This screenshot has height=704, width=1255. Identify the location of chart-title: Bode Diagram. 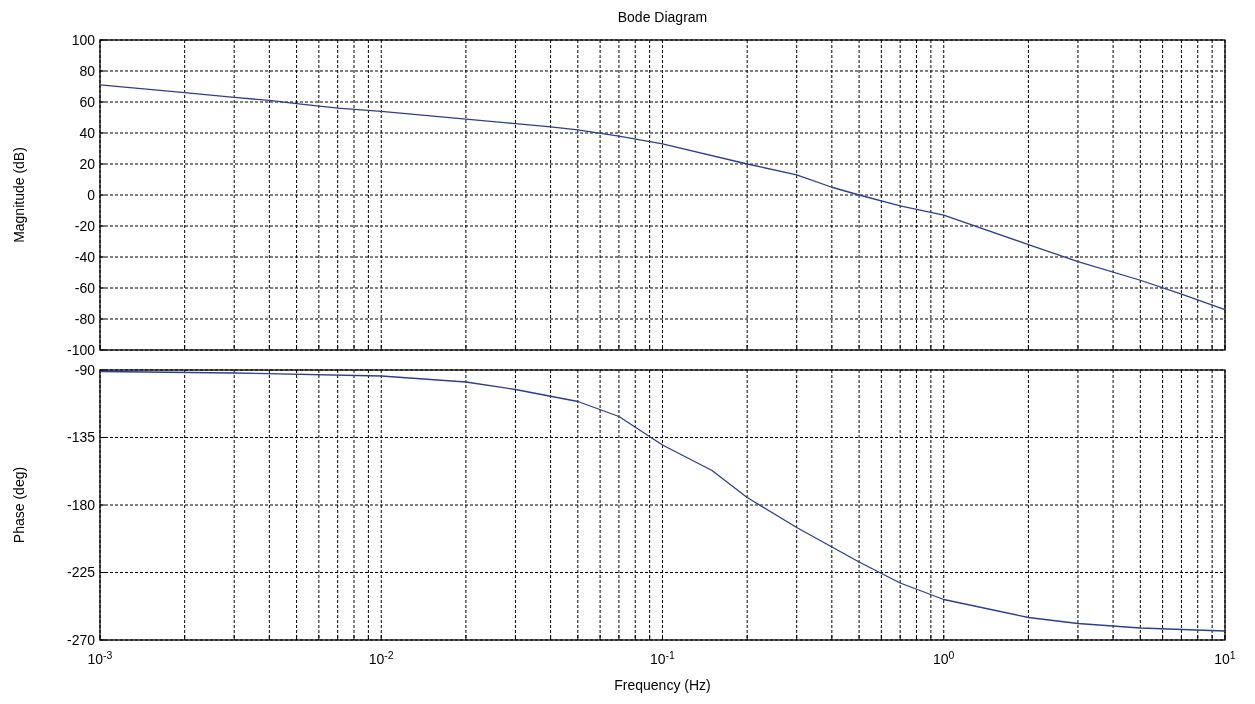
(662, 17).